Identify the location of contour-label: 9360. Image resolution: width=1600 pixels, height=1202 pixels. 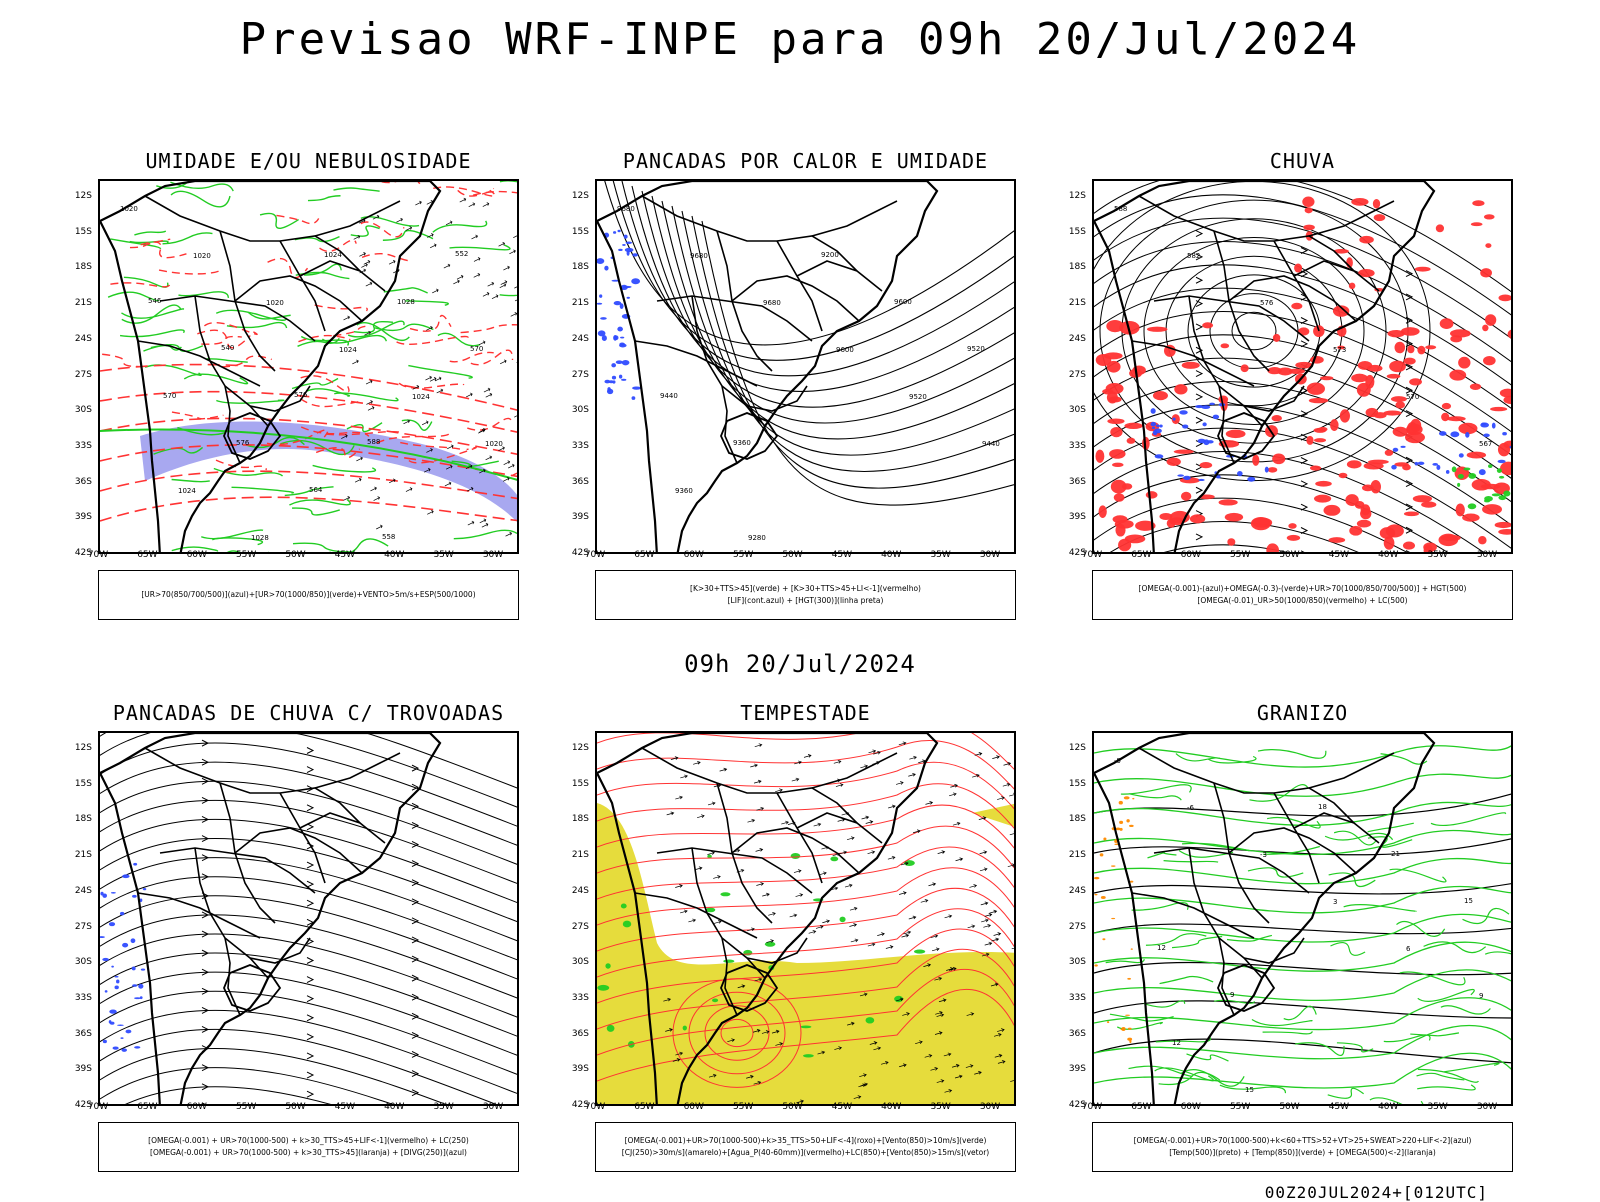
(684, 491).